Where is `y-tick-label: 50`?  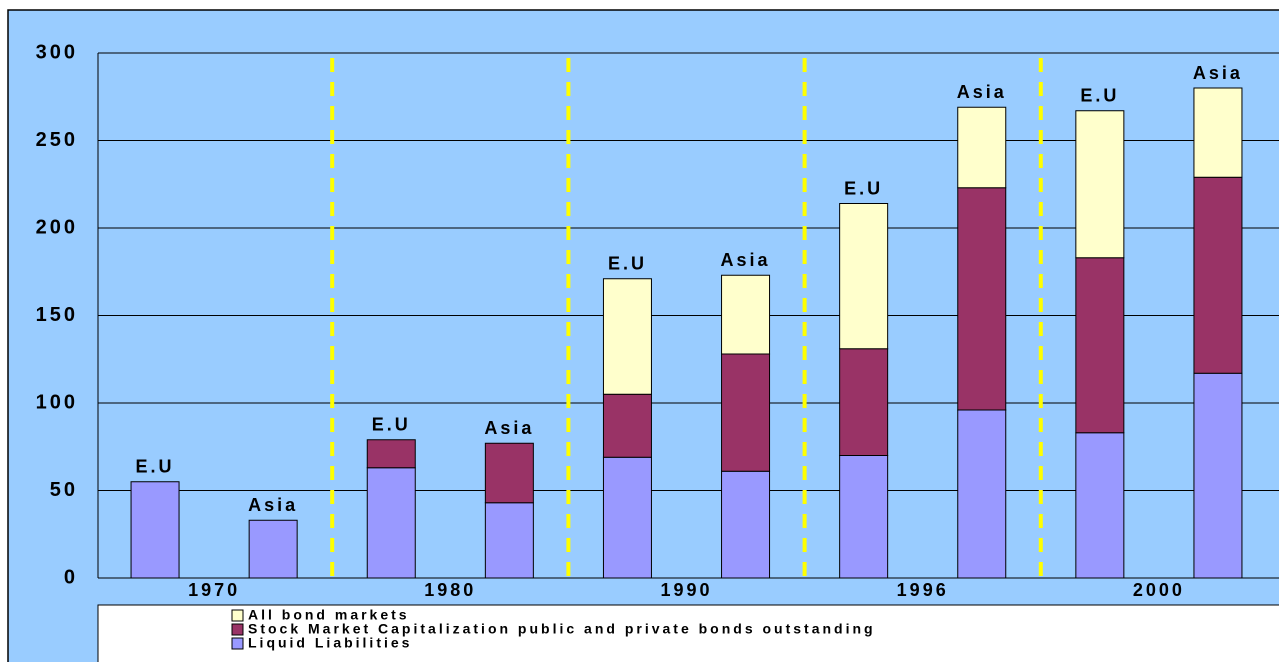
y-tick-label: 50 is located at coordinates (64, 490).